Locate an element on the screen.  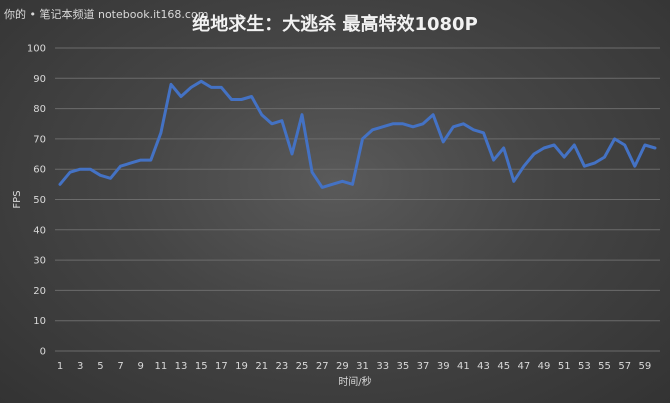
y-tick-label: 60 is located at coordinates (39, 170).